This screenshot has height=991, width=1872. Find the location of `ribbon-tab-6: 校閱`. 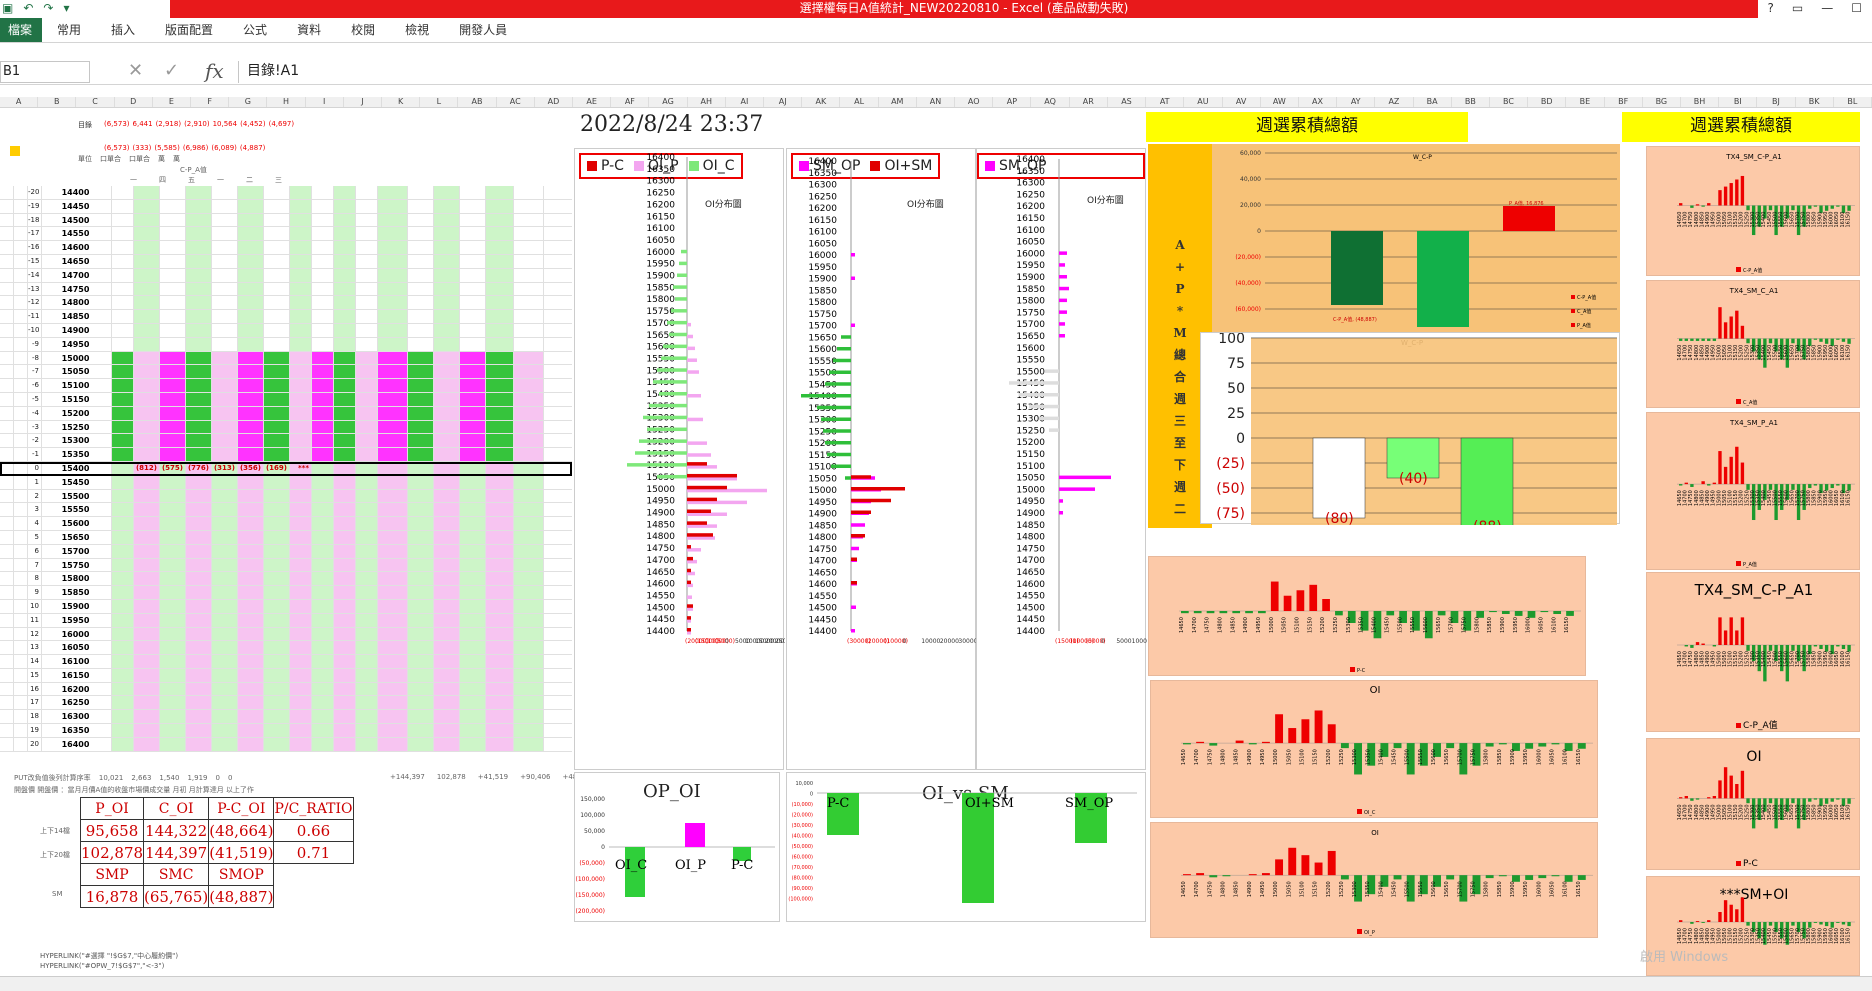

ribbon-tab-6: 校閱 is located at coordinates (363, 30).